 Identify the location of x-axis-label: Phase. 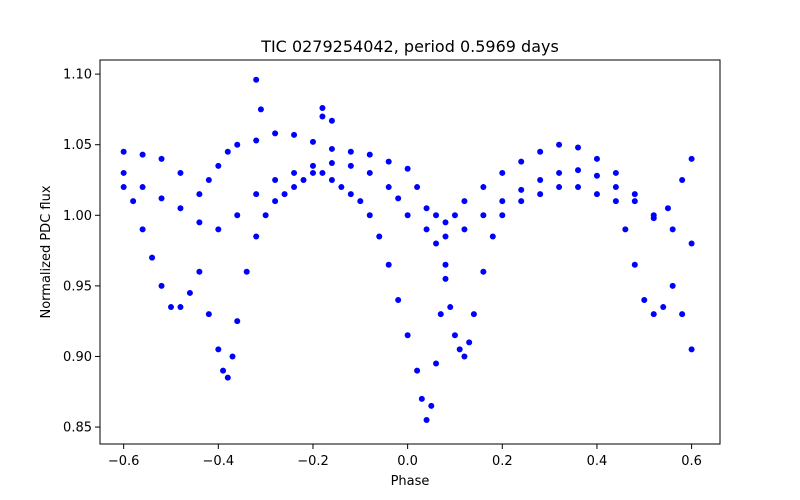
(410, 481).